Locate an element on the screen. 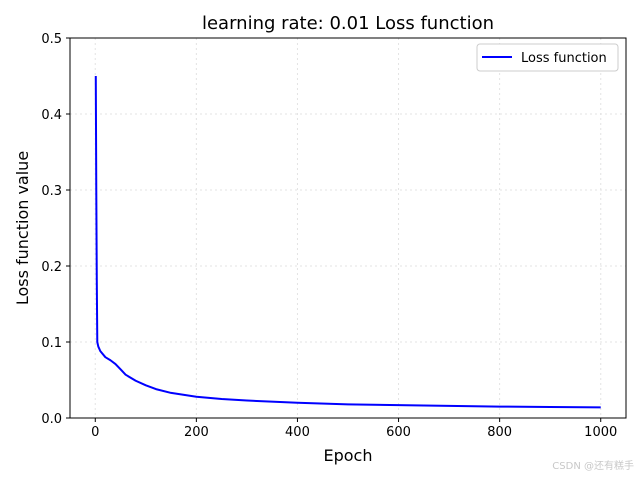 The image size is (640, 480). legend-box is located at coordinates (547, 57).